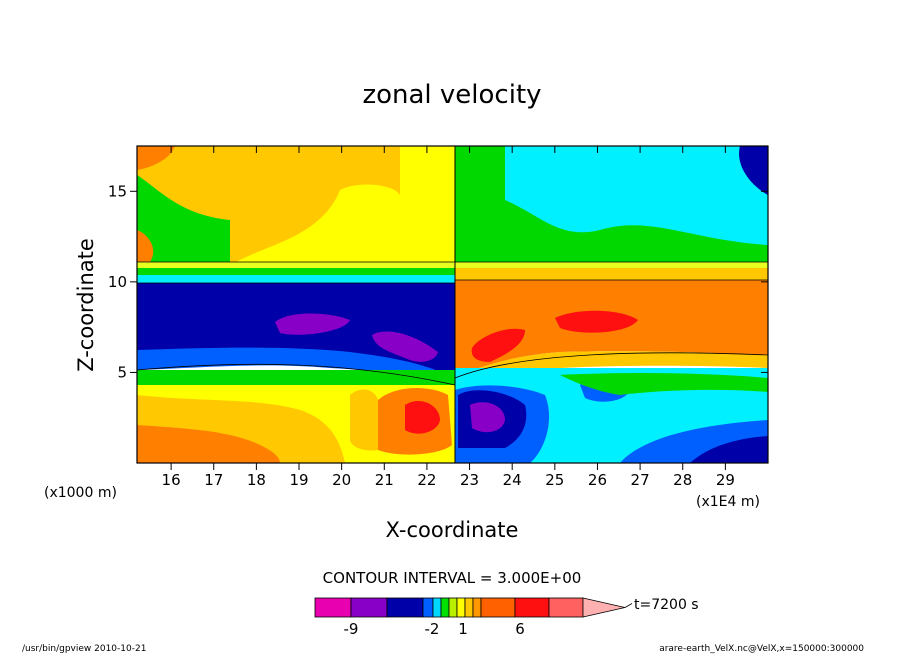 The width and height of the screenshot is (904, 654). What do you see at coordinates (451, 95) in the screenshot?
I see `chart-title: zonal velocity` at bounding box center [451, 95].